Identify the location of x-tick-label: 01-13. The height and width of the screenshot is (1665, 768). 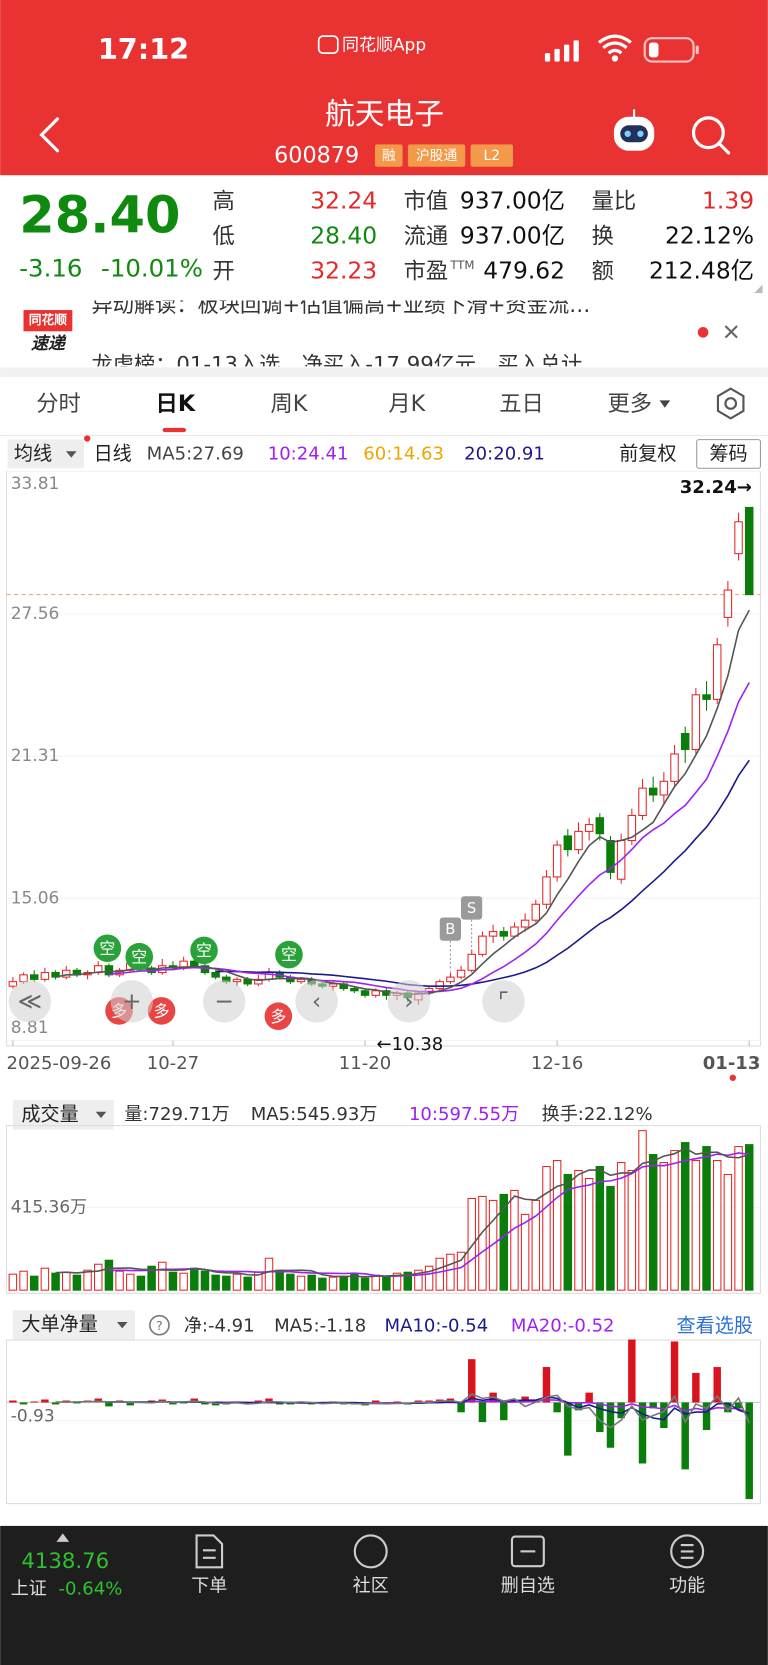
(732, 1063).